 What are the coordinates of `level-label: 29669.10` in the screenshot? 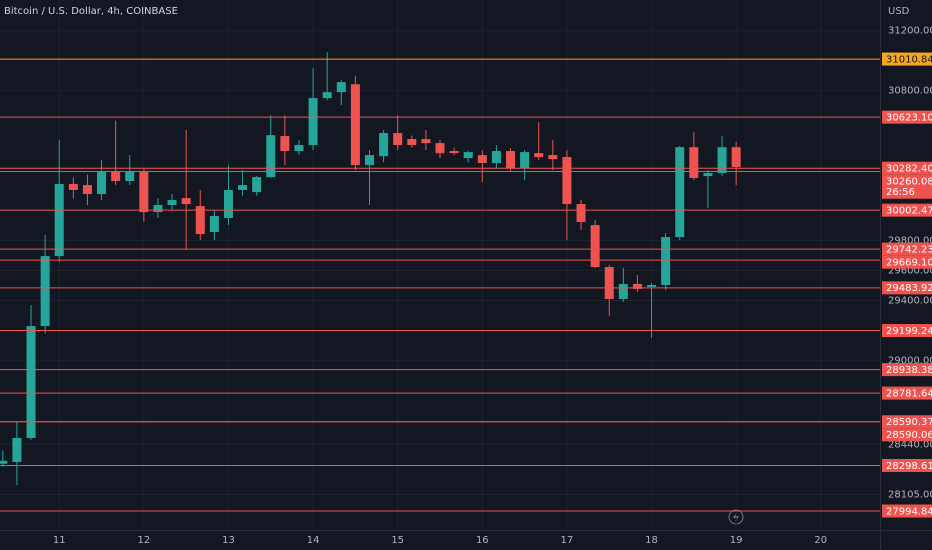 It's located at (909, 262).